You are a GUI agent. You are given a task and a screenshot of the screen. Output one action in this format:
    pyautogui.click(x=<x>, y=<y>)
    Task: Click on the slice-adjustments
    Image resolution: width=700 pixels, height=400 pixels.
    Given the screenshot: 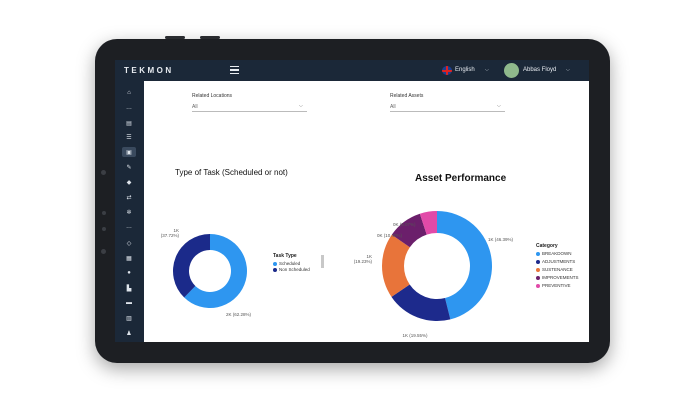 What is the action you would take?
    pyautogui.click(x=421, y=302)
    